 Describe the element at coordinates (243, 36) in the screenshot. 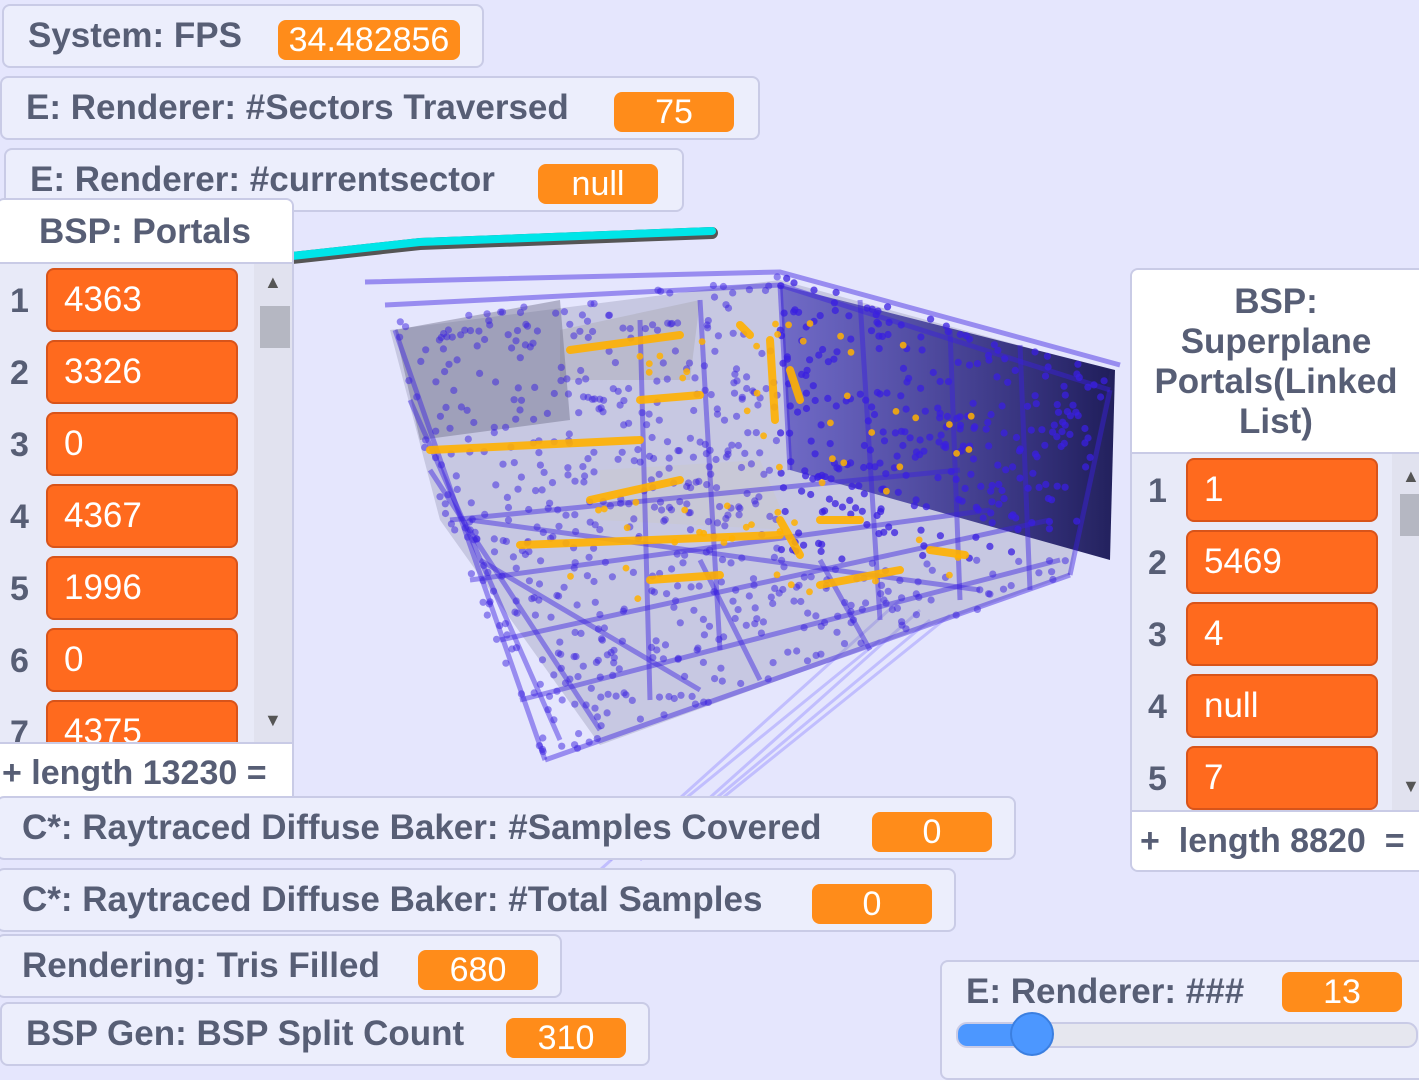

I see `fps-monitor: System: FPS 34.482856` at that location.